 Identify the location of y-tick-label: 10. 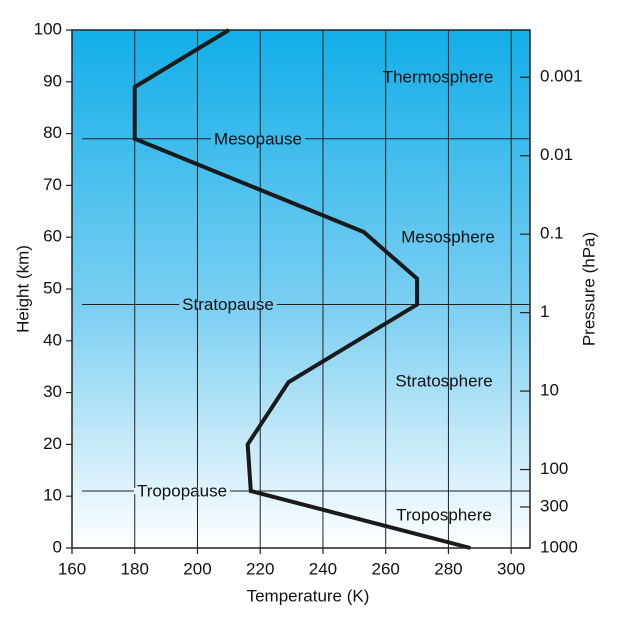
(52, 495).